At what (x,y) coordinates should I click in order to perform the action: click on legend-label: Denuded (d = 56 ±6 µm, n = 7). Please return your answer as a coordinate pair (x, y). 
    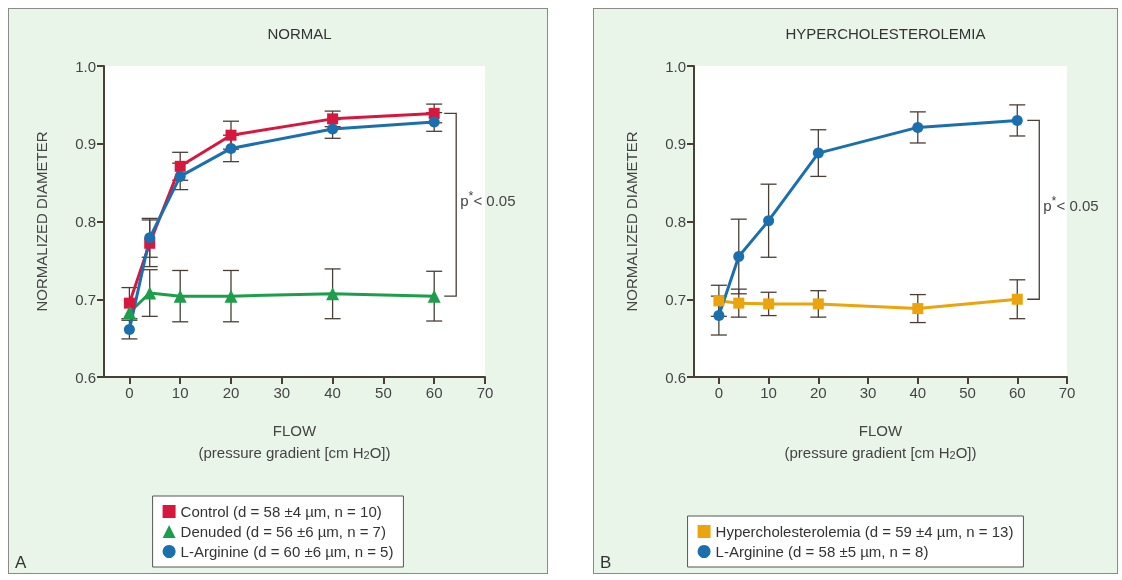
    Looking at the image, I should click on (283, 531).